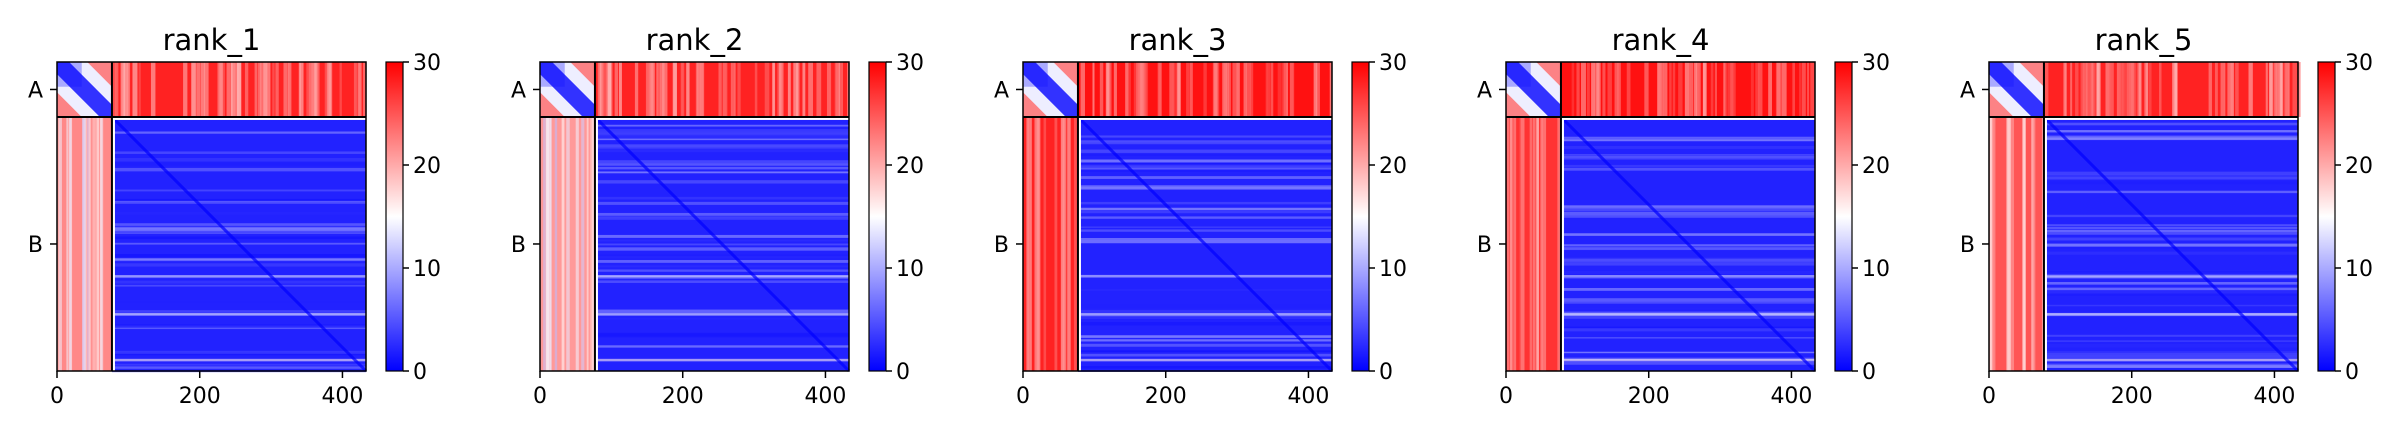 Image resolution: width=2401 pixels, height=438 pixels. I want to click on y-tick-label: B, so click(1484, 245).